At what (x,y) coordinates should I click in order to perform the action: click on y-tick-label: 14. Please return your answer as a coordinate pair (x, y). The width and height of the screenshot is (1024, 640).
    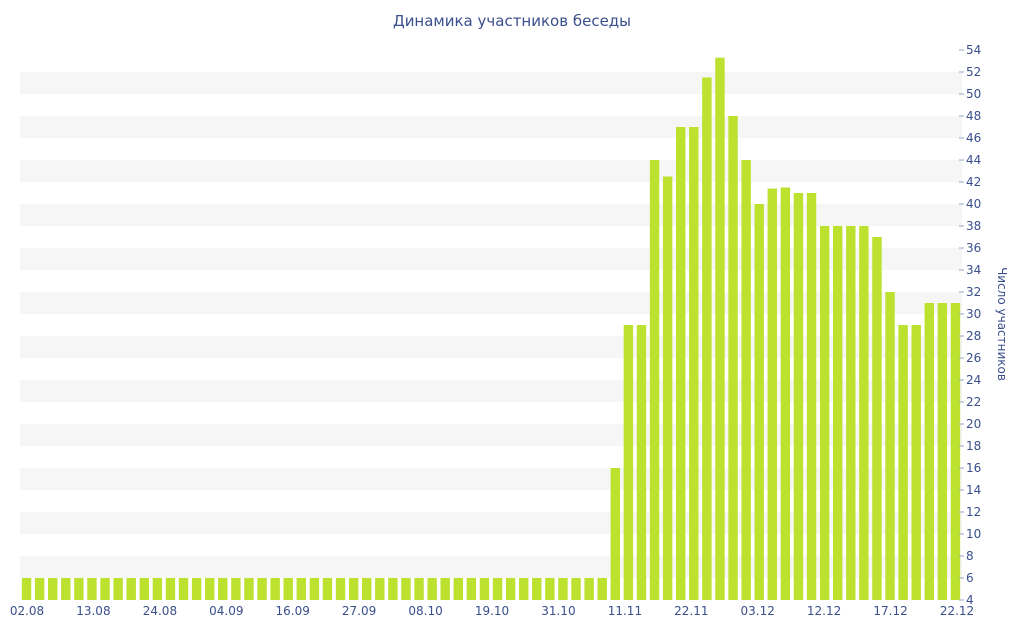
    Looking at the image, I should click on (973, 490).